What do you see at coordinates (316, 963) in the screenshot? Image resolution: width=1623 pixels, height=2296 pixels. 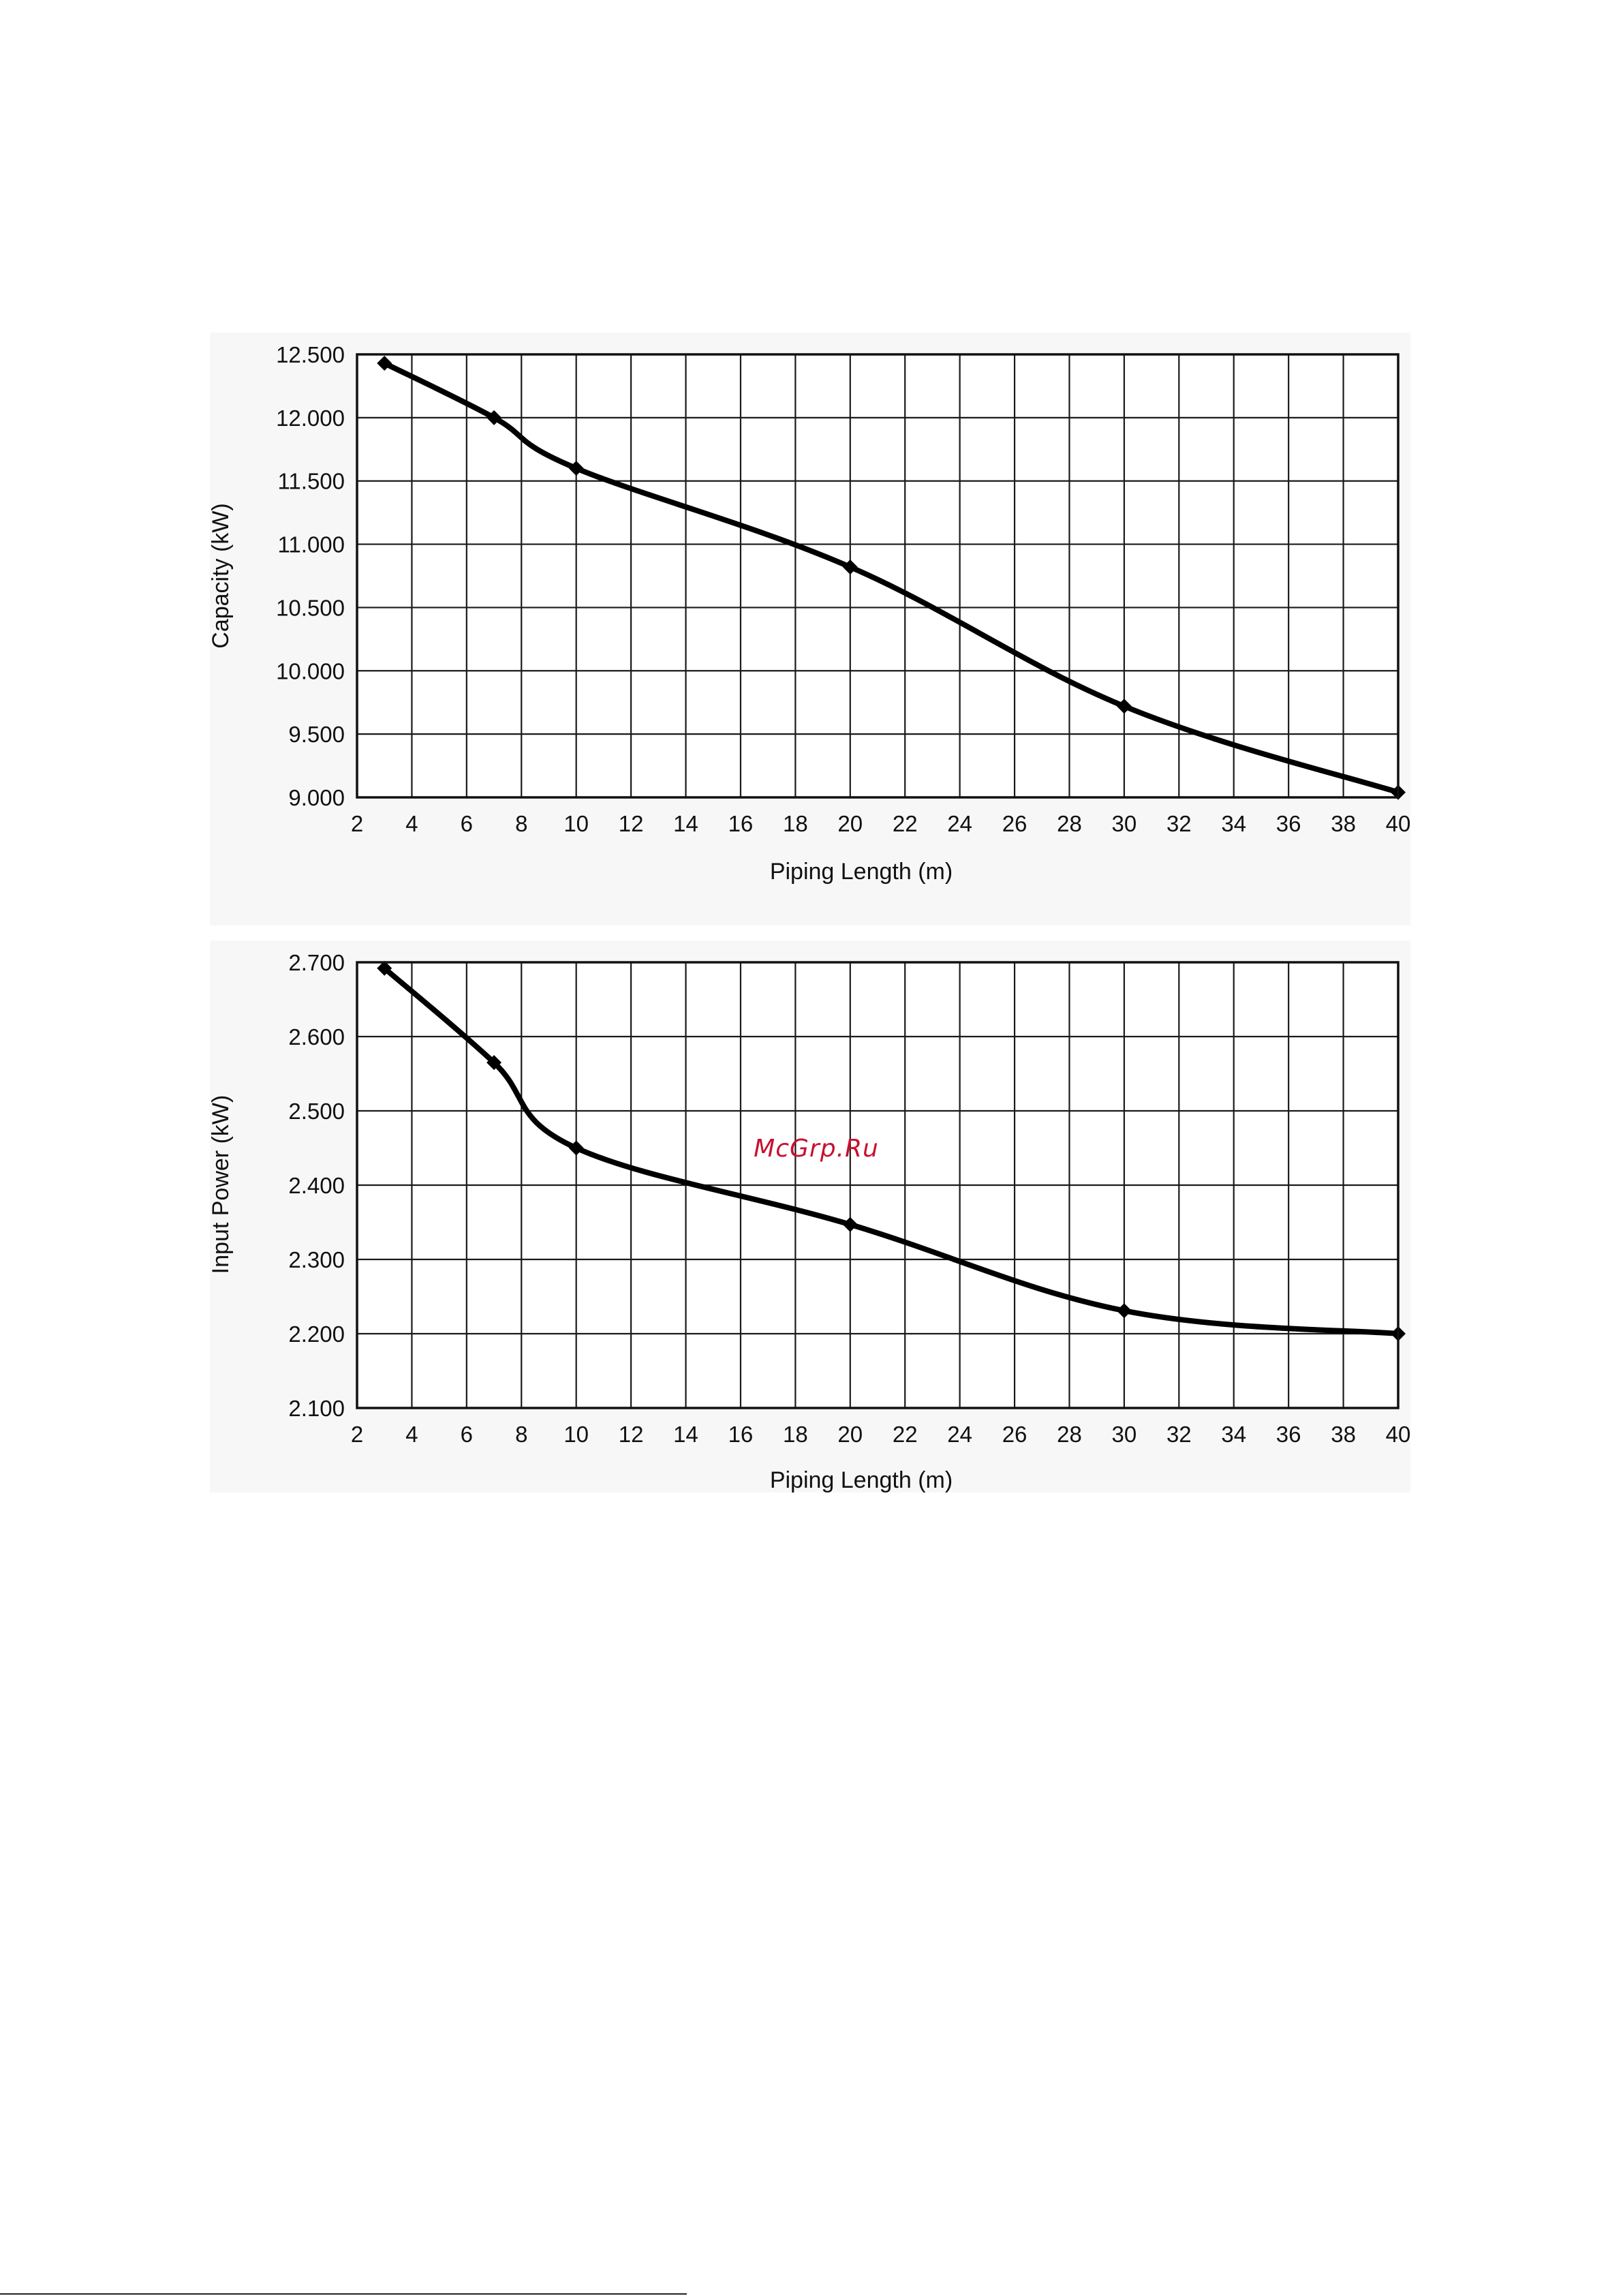 I see `input-power-y-tick-label: 2.700` at bounding box center [316, 963].